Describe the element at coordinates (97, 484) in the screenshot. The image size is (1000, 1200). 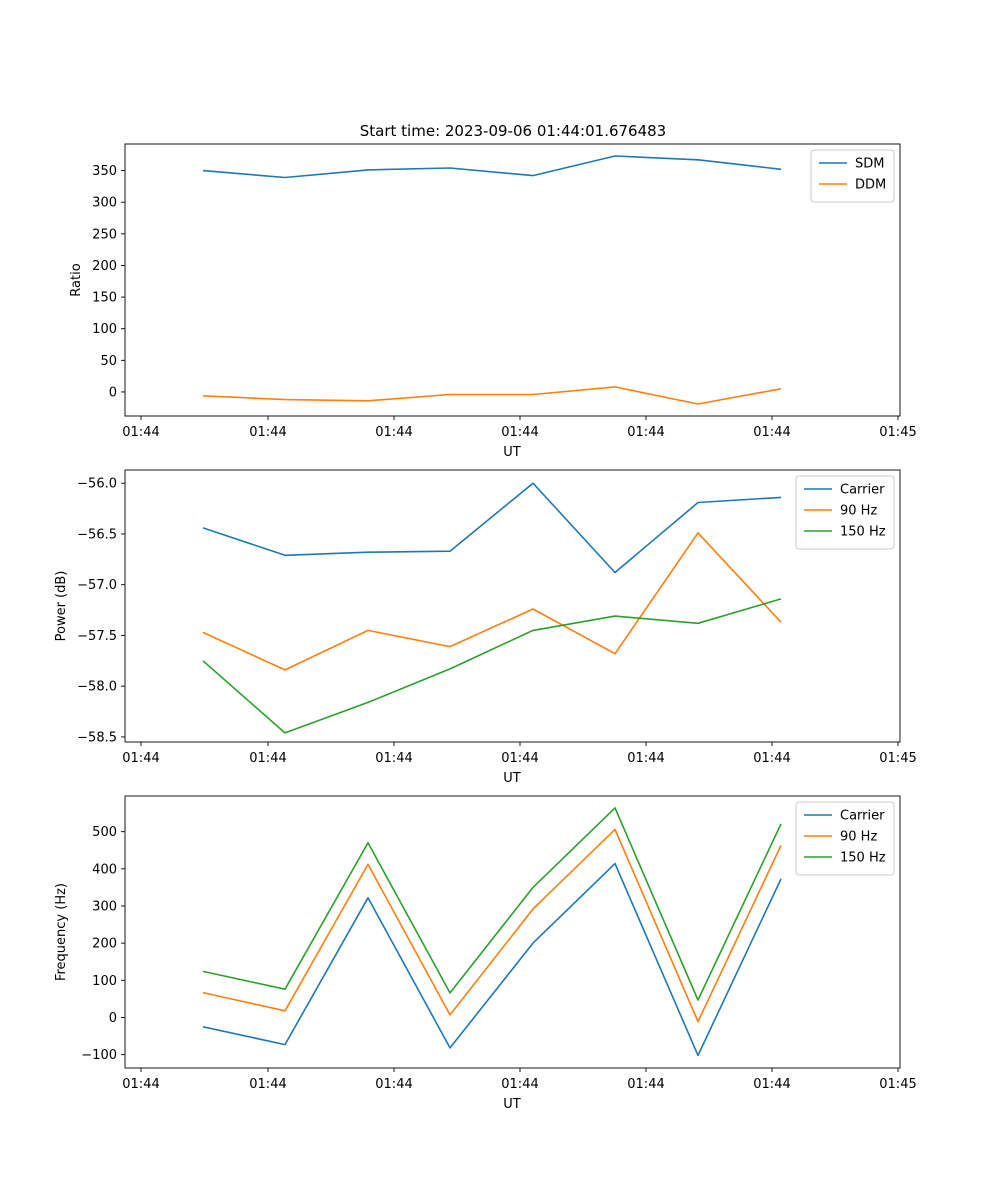
I see `y-tick-label: −56.0` at that location.